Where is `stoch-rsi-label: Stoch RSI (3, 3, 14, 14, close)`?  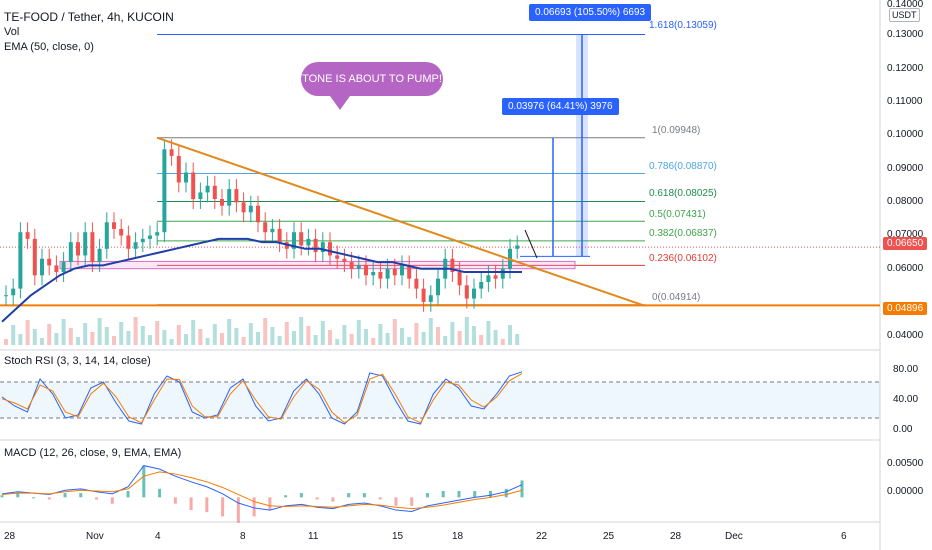 stoch-rsi-label: Stoch RSI (3, 3, 14, 14, close) is located at coordinates (77, 361).